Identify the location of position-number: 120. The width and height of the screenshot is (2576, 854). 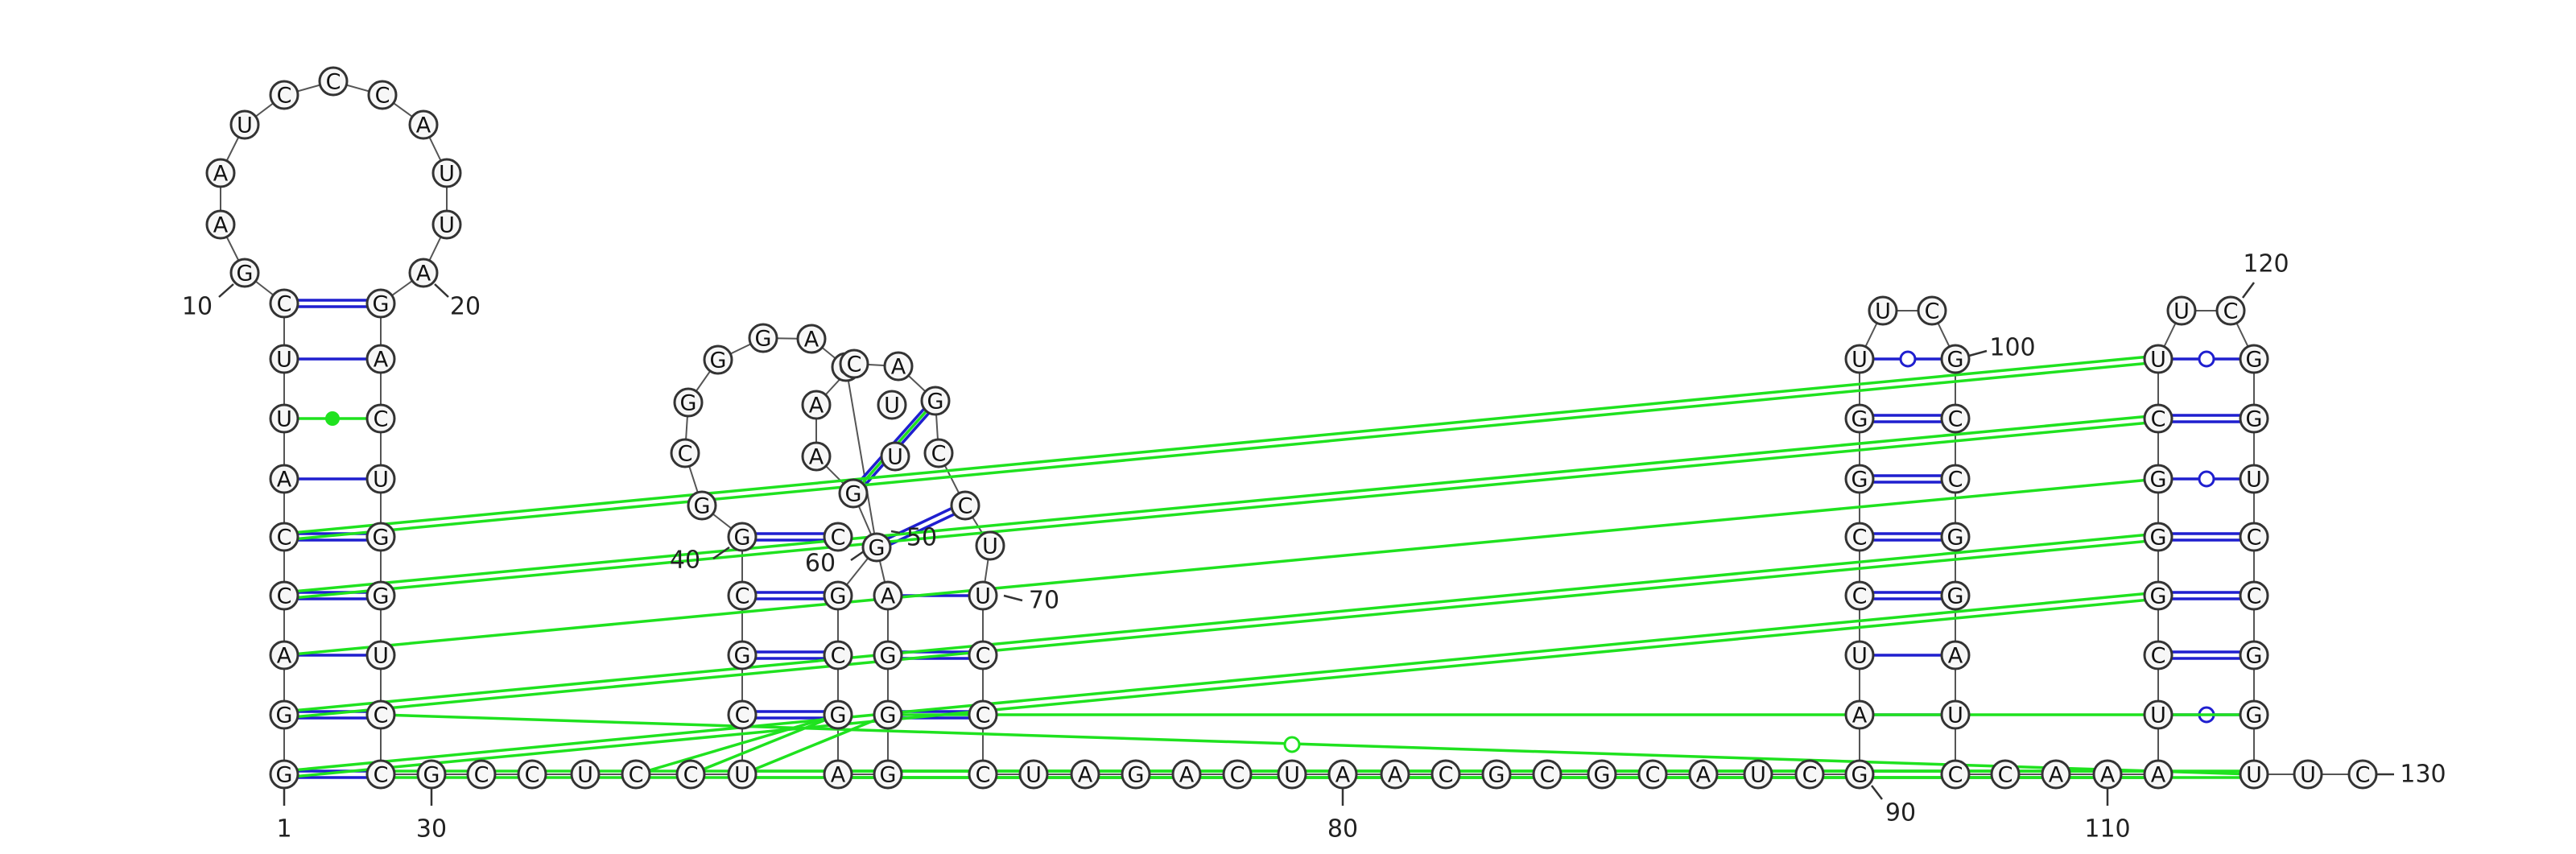
(2266, 264).